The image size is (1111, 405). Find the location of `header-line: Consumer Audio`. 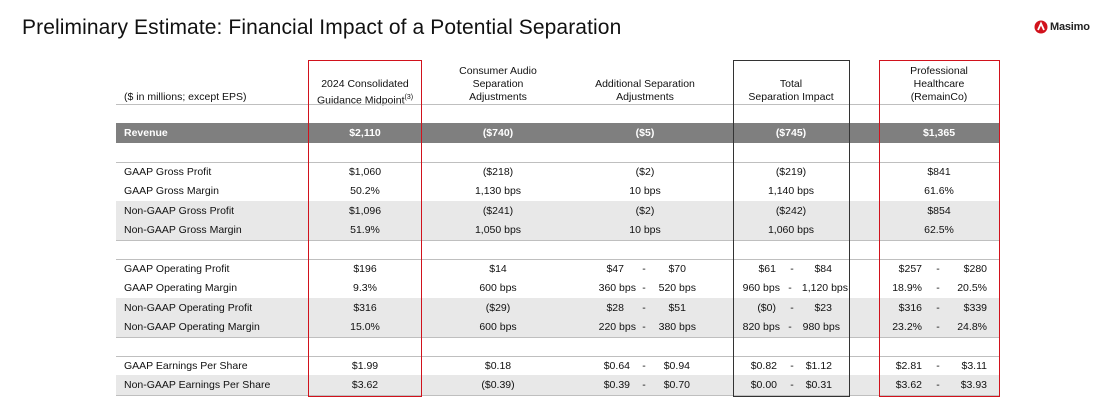

header-line: Consumer Audio is located at coordinates (498, 71).